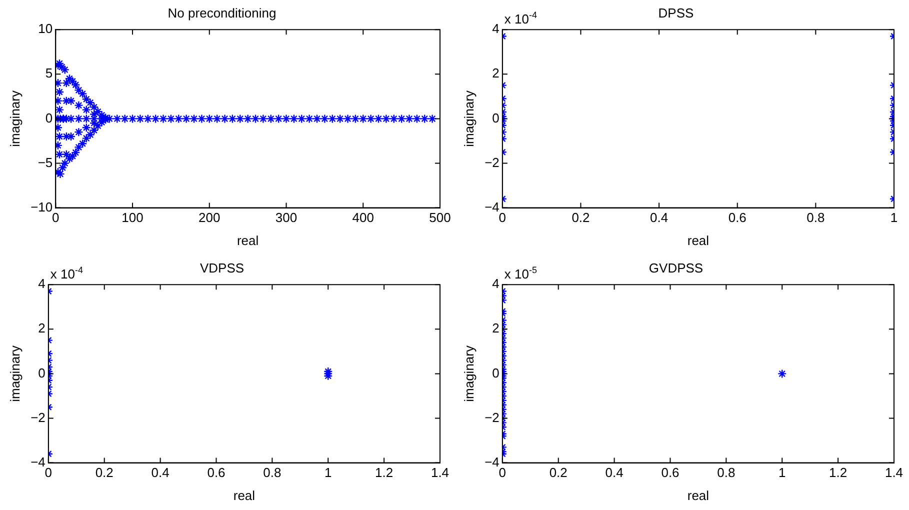 Image resolution: width=909 pixels, height=510 pixels. What do you see at coordinates (676, 268) in the screenshot?
I see `chart-title: GVDPSS` at bounding box center [676, 268].